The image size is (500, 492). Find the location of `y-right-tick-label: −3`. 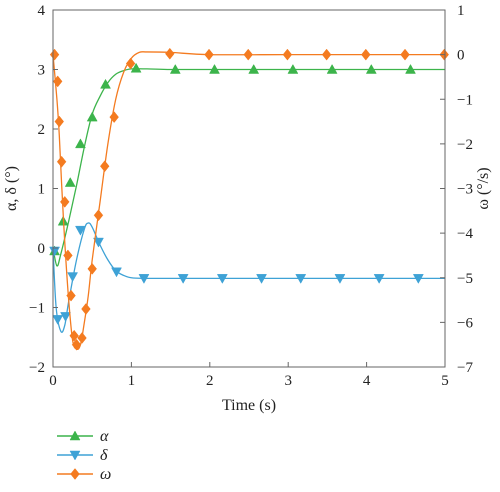

y-right-tick-label: −3 is located at coordinates (465, 190).